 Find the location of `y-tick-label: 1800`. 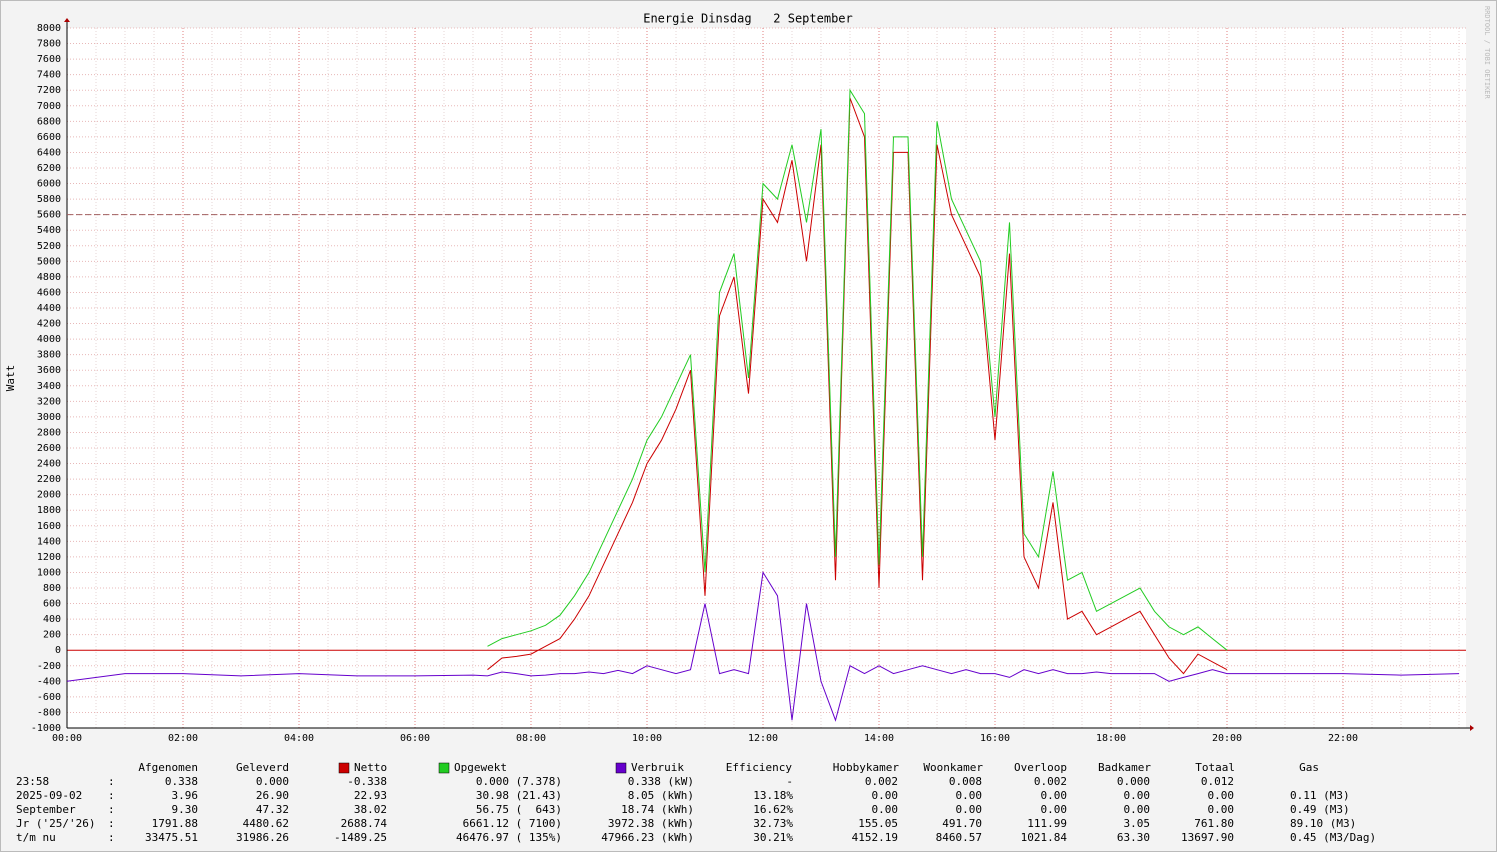

y-tick-label: 1800 is located at coordinates (49, 510).